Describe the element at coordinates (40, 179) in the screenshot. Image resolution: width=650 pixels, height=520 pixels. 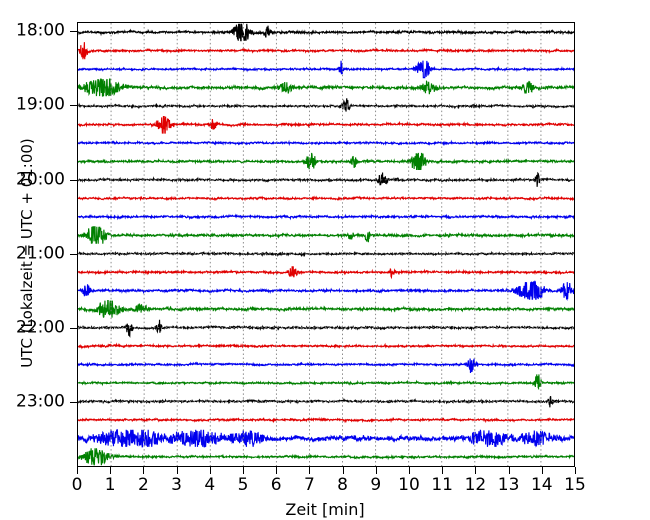
I see `y-tick-label: 20:00` at that location.